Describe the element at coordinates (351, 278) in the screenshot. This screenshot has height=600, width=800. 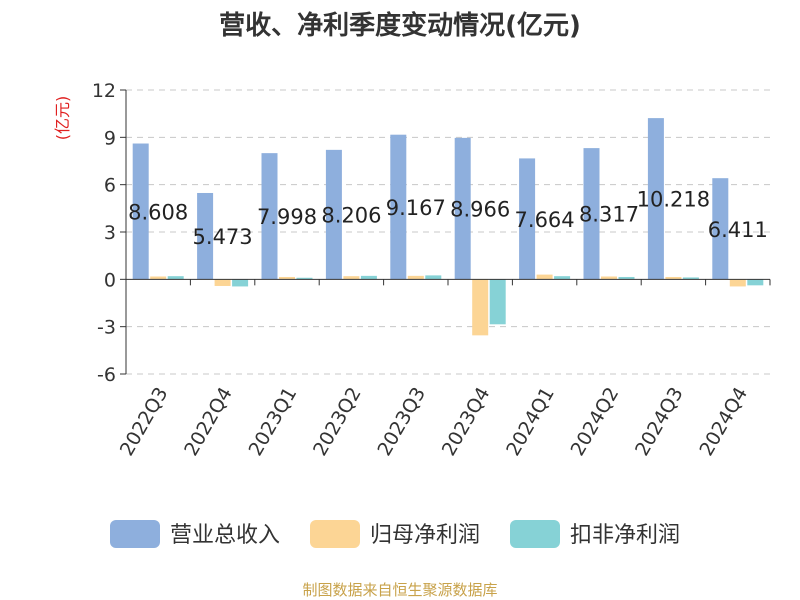
I see `bar-归母净利润-2023Q2` at that location.